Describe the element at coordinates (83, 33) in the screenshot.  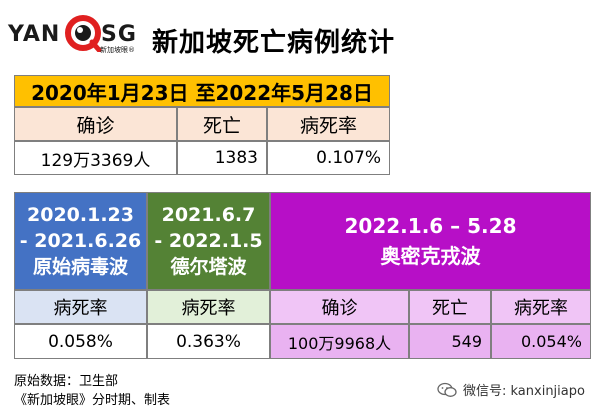
I see `logo-eye-icon` at that location.